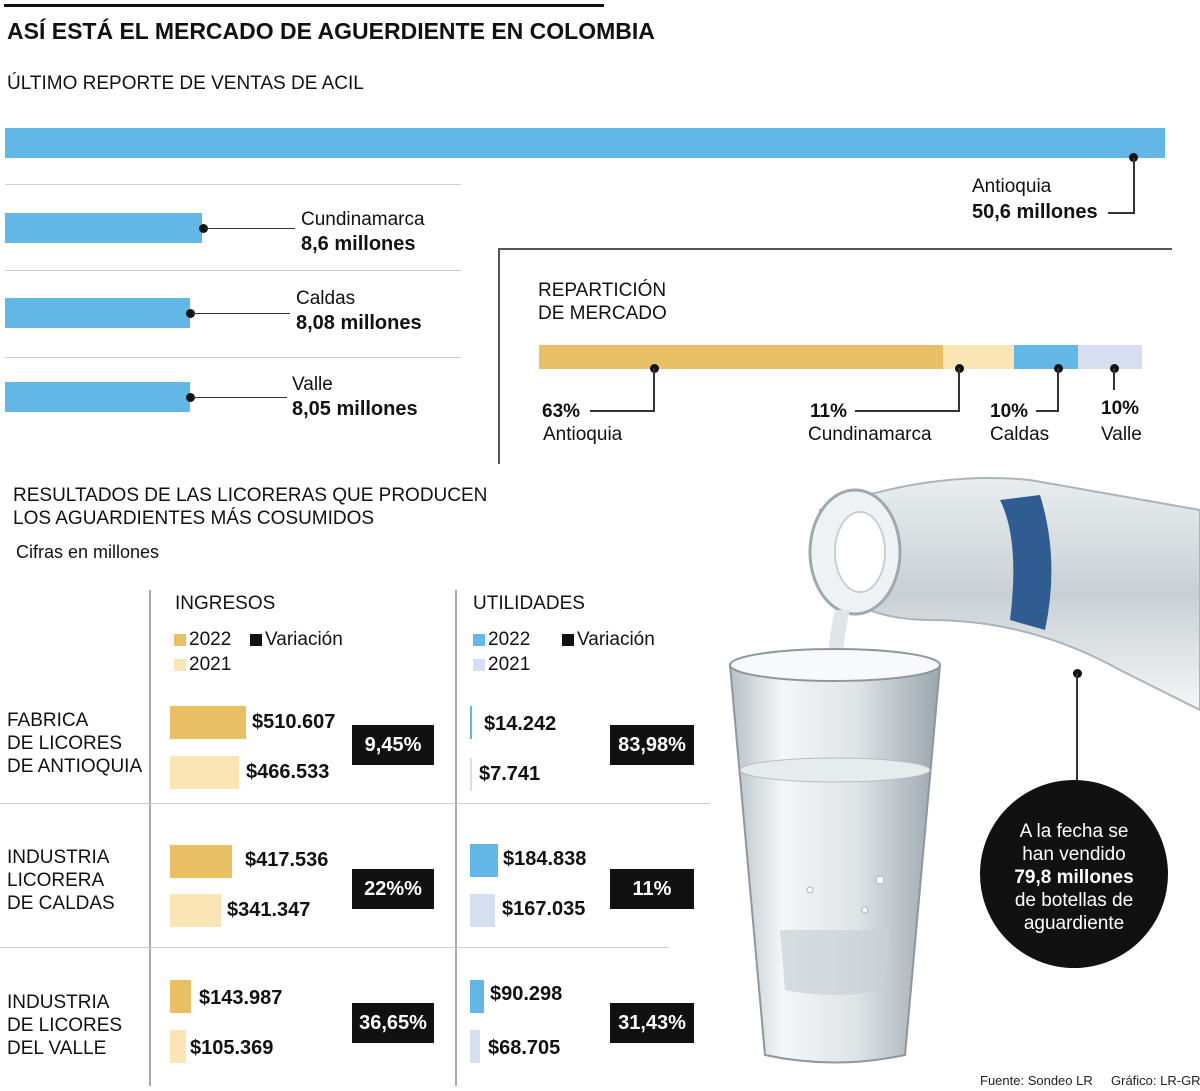  Describe the element at coordinates (312, 384) in the screenshot. I see `sales-label-valle: Valle` at that location.